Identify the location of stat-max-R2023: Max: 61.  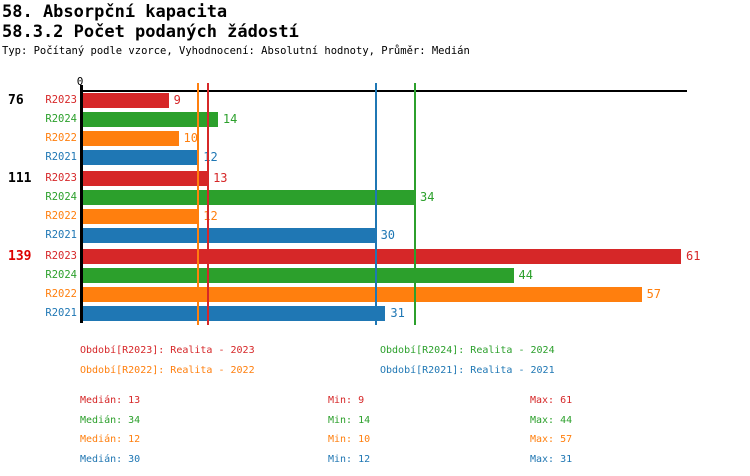
(551, 400).